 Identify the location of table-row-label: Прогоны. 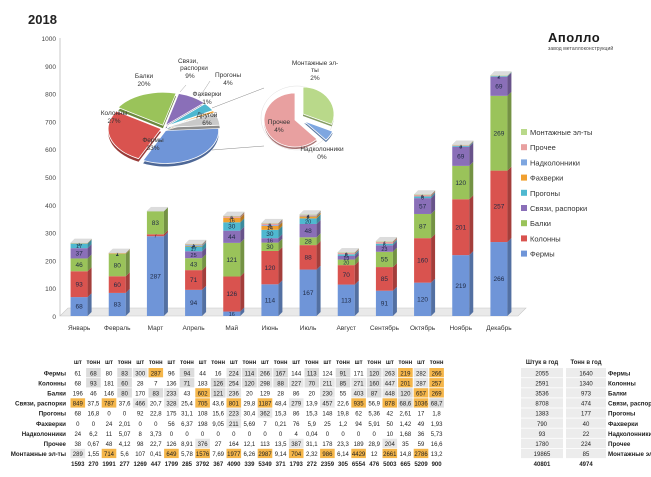
(52, 414).